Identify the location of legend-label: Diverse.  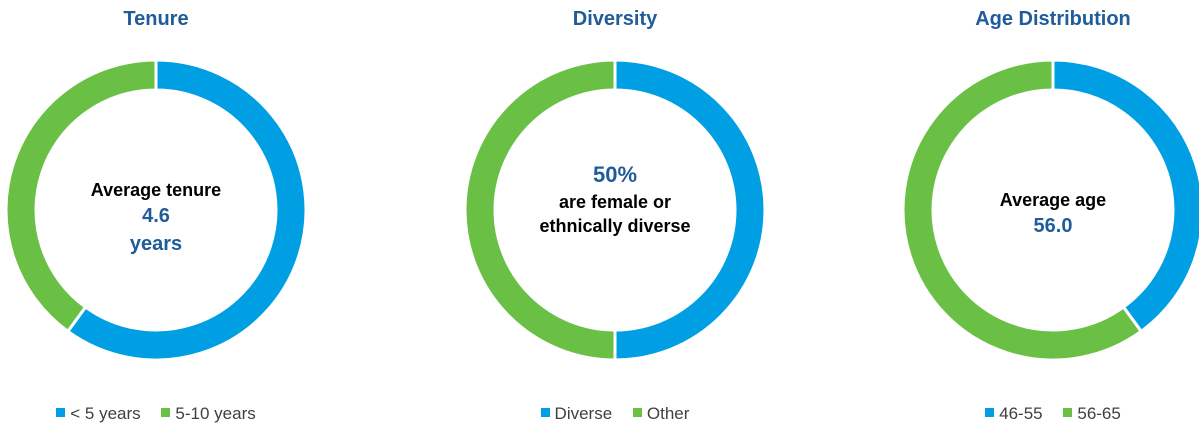
(583, 413).